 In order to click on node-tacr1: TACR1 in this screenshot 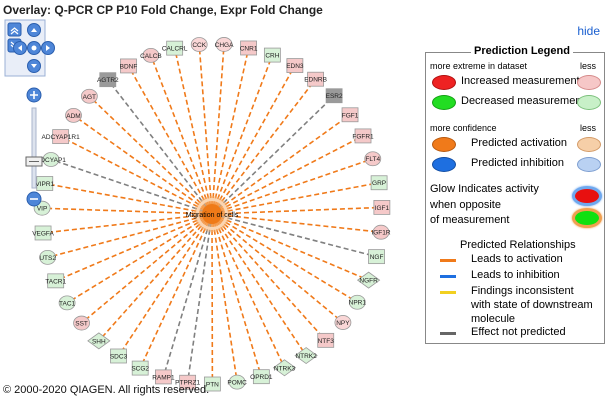, I will do `click(55, 281)`.